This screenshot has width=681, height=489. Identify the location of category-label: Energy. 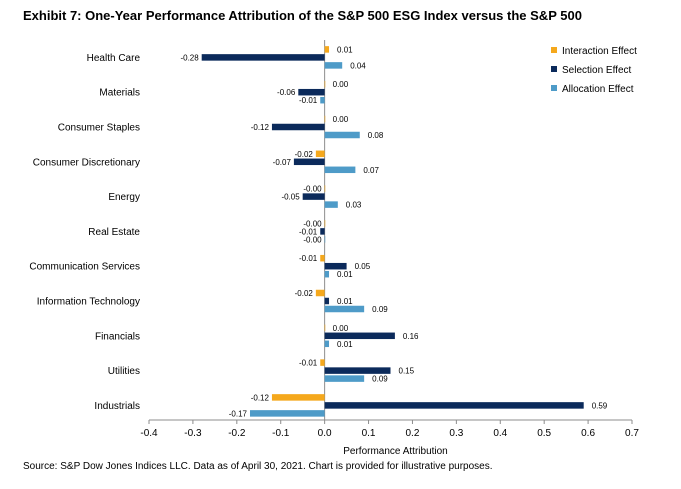
(124, 197).